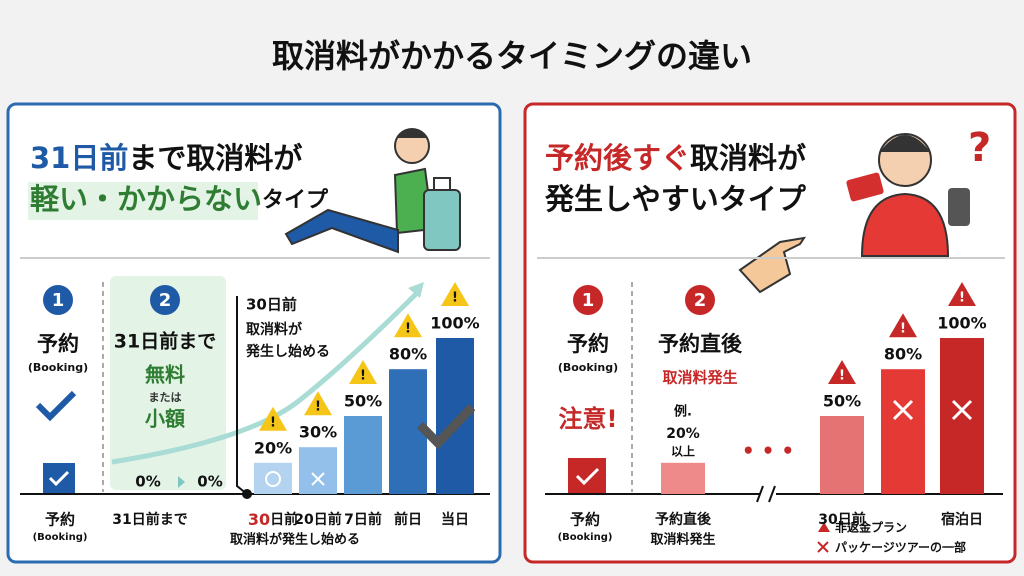  Describe the element at coordinates (79, 158) in the screenshot. I see `accent: 31日前` at that location.